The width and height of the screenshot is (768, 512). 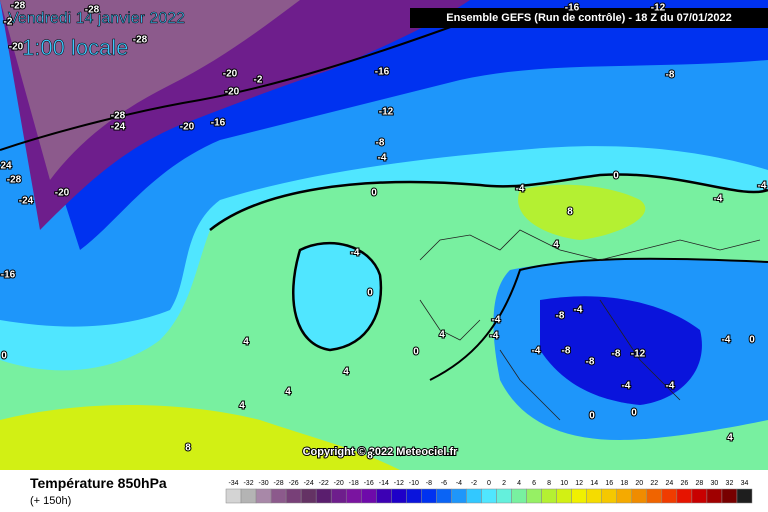 I want to click on field-warm-south, so click(x=200, y=437).